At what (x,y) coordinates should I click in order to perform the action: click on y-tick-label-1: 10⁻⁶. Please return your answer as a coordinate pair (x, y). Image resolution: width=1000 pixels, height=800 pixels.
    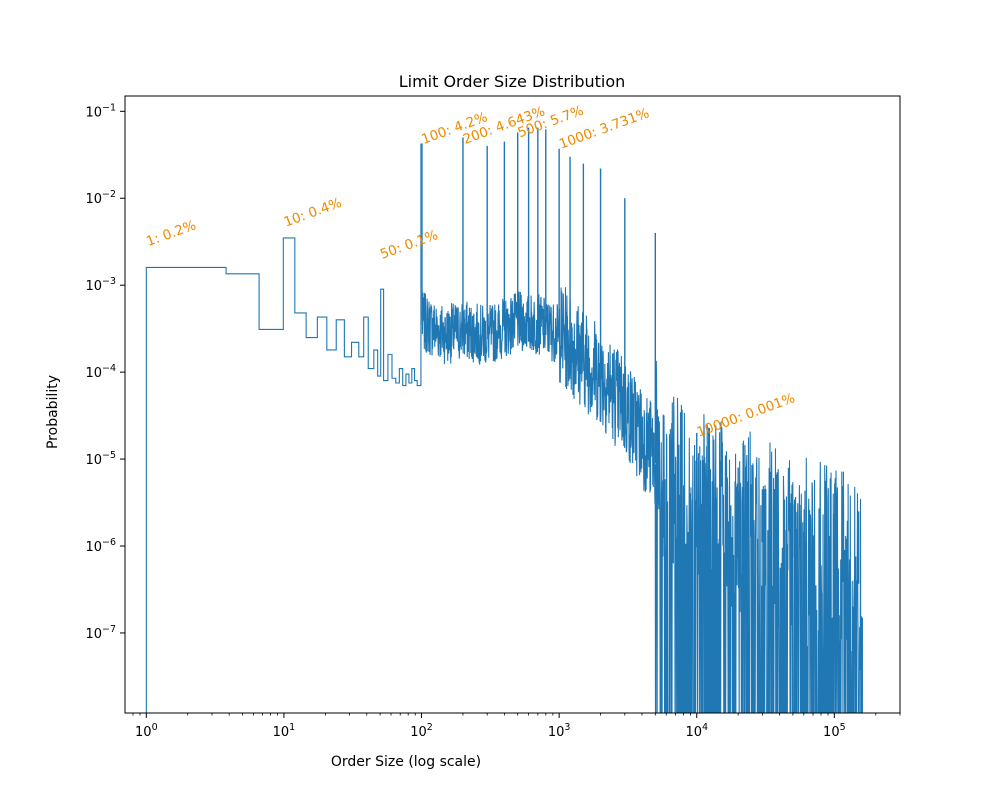
    Looking at the image, I should click on (100, 546).